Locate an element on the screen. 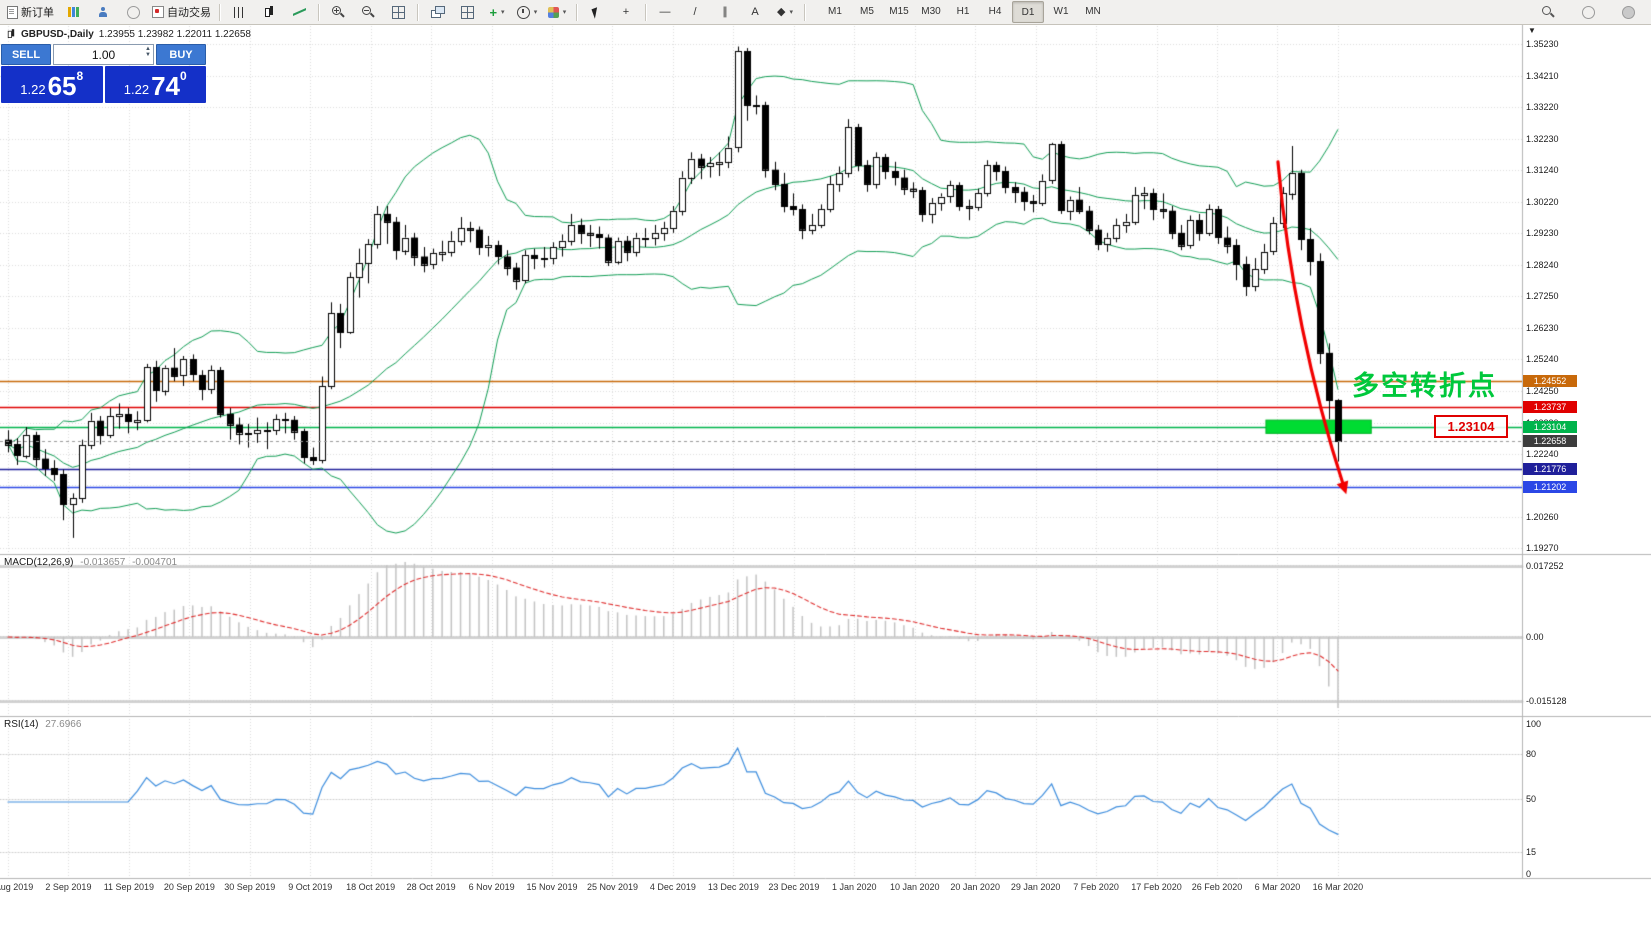  current-price-label: 1.22658 is located at coordinates (1550, 441).